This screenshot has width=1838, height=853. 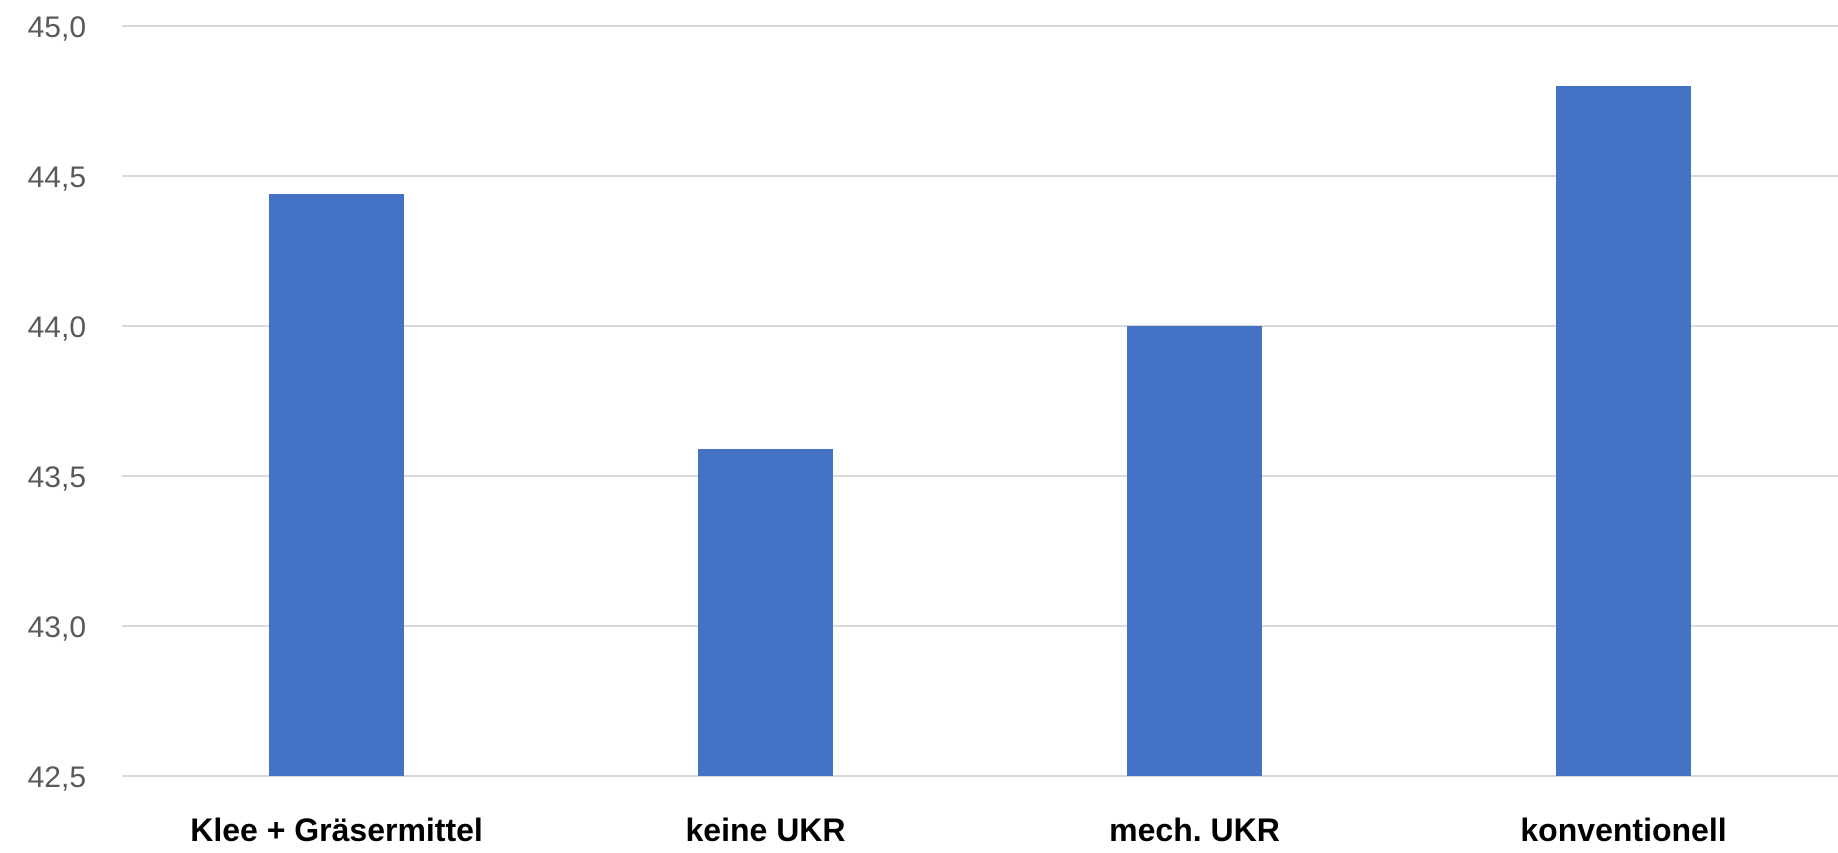 I want to click on y-tick-label: 44,5, so click(x=57, y=177).